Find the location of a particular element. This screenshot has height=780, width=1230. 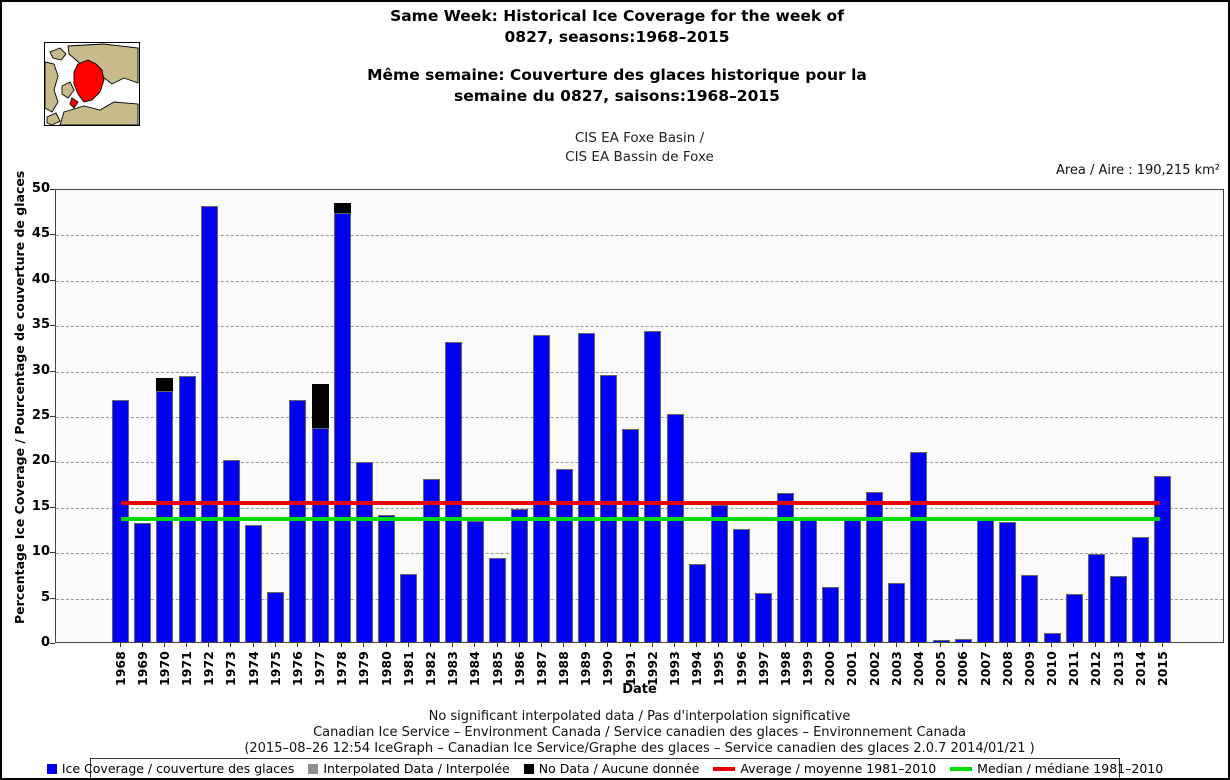

legend-item-label: Interpolated Data / Interpolée is located at coordinates (416, 768).